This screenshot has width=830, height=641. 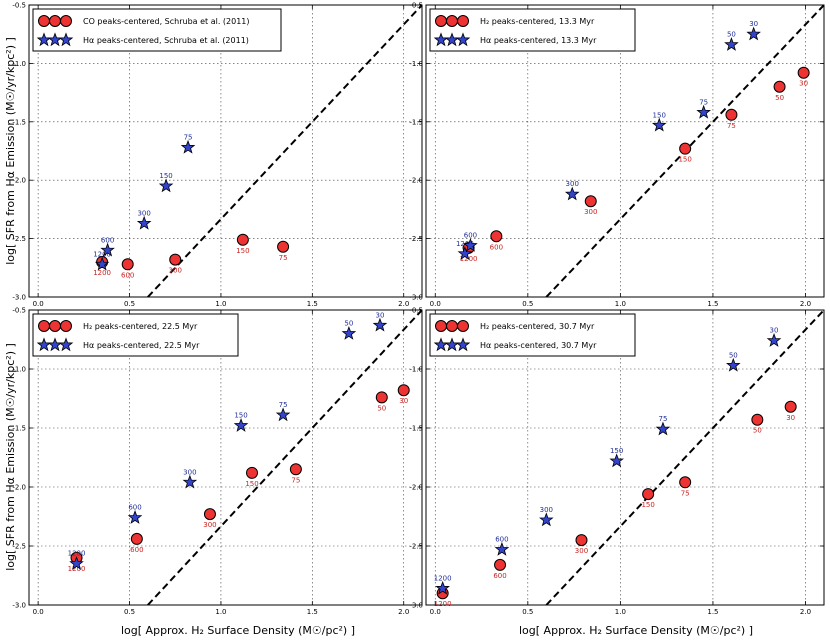 What do you see at coordinates (19, 6) in the screenshot?
I see `y-tick-label: -0.5` at bounding box center [19, 6].